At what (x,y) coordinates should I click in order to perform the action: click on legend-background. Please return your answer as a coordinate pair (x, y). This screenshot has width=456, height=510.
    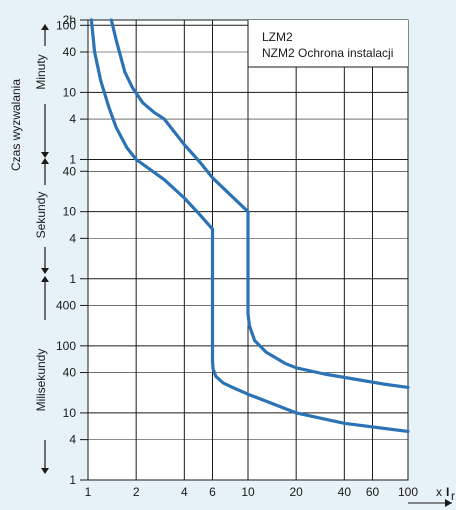
    Looking at the image, I should click on (328, 43).